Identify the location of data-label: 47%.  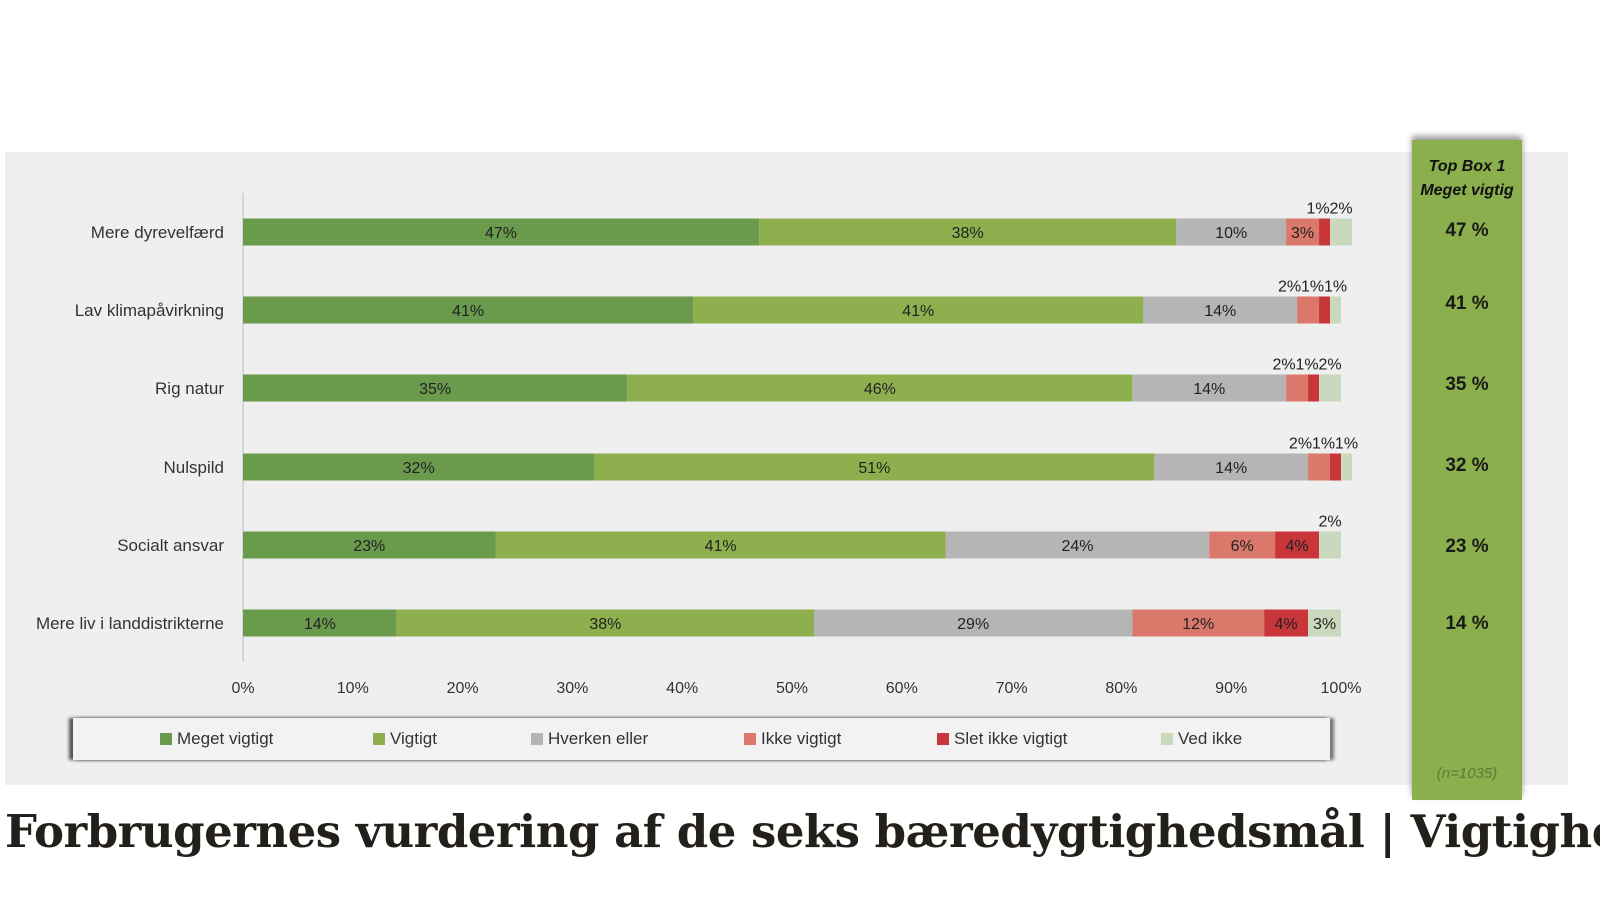
(501, 233).